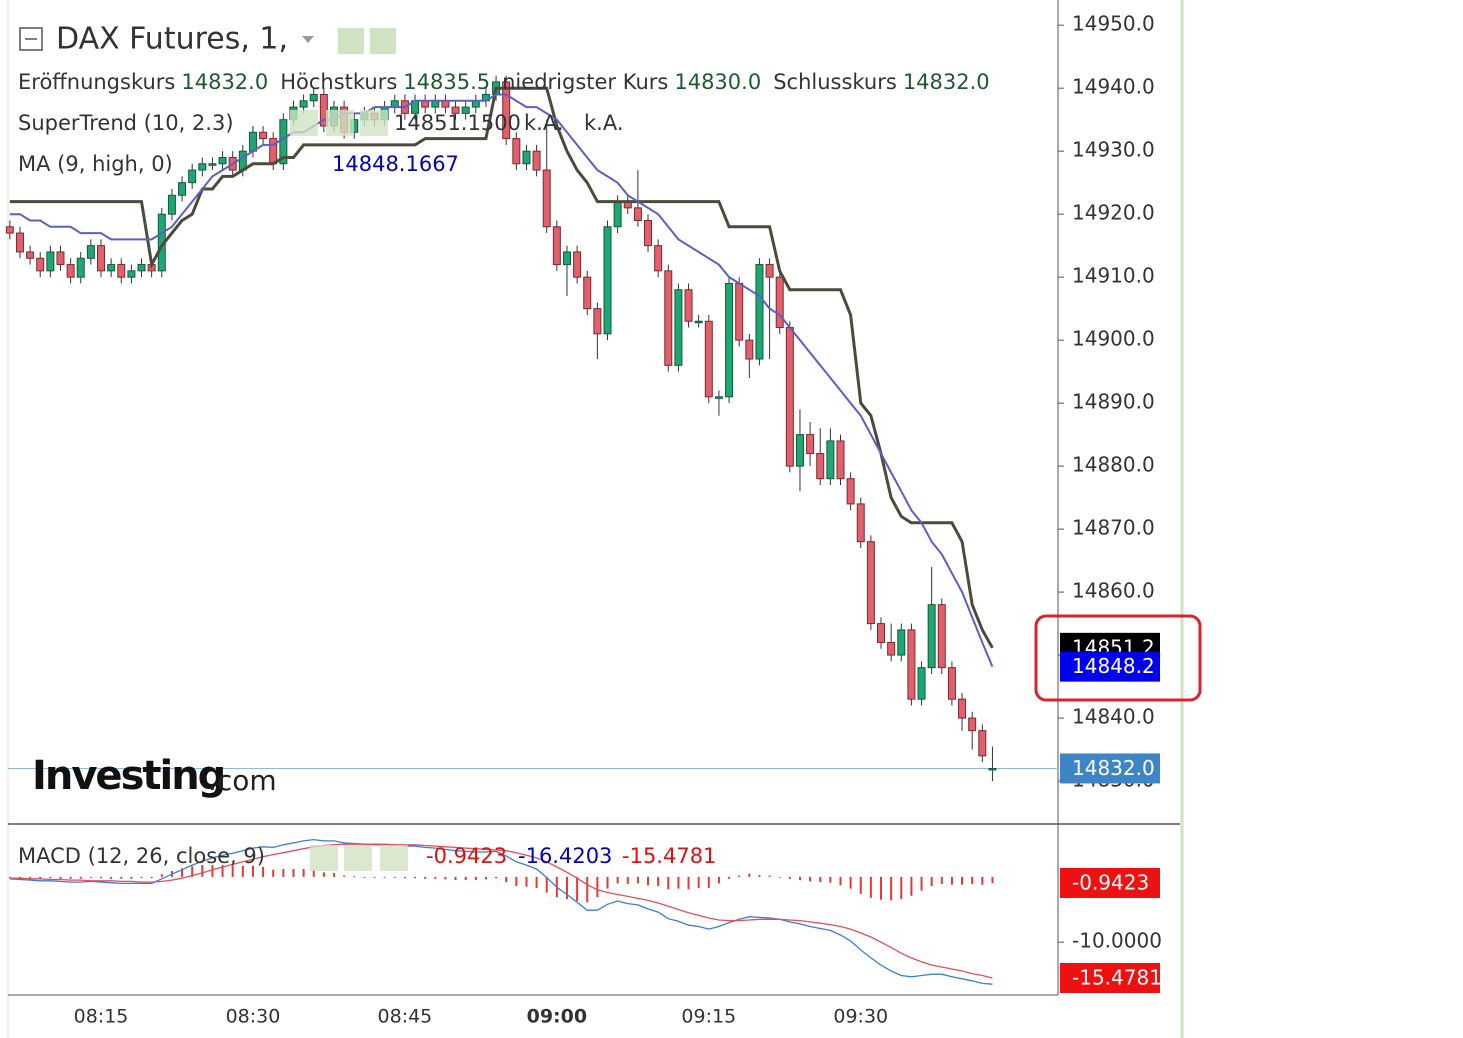 This screenshot has height=1038, width=1463. I want to click on watermark: .com, so click(242, 780).